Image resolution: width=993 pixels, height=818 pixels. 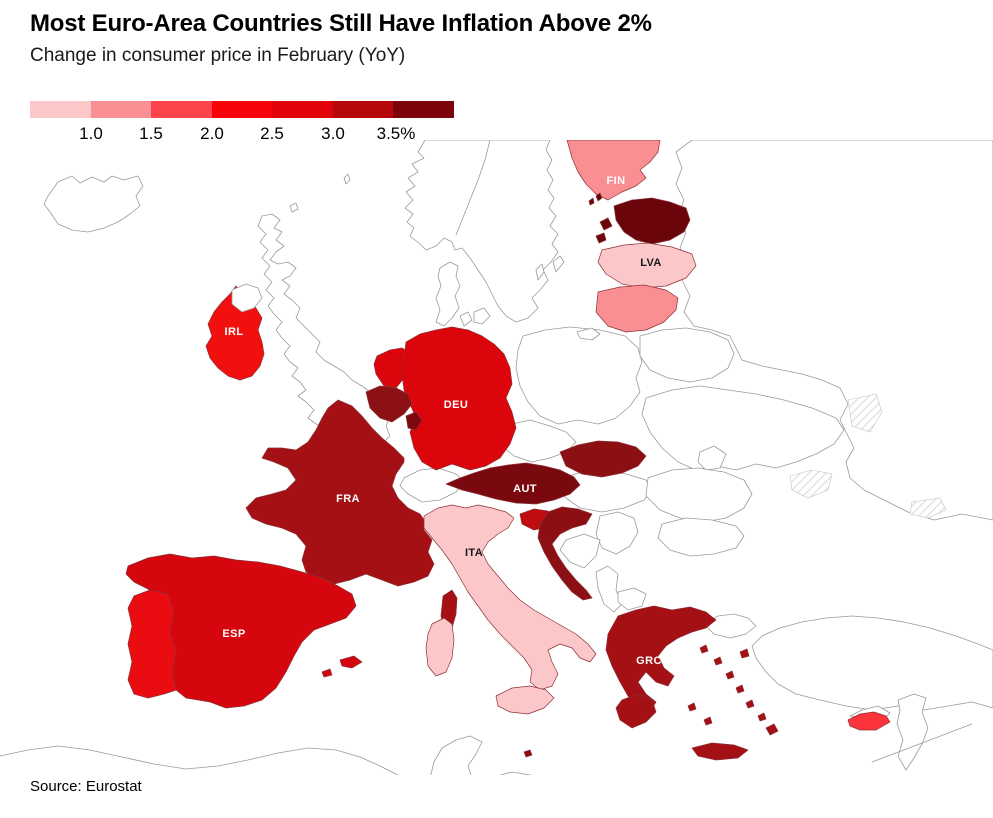 What do you see at coordinates (524, 777) in the screenshot?
I see `coast-libya` at bounding box center [524, 777].